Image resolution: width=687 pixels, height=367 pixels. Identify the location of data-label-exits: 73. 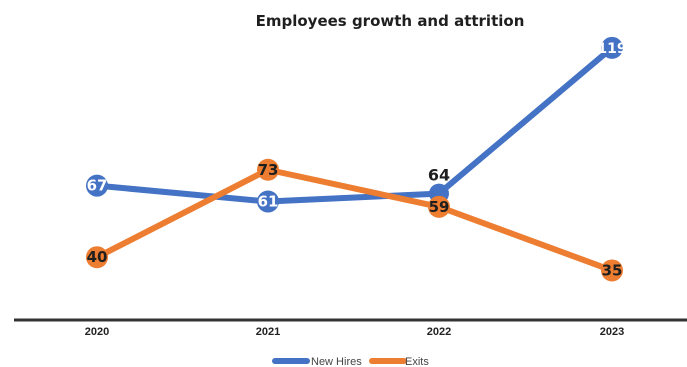
(268, 170).